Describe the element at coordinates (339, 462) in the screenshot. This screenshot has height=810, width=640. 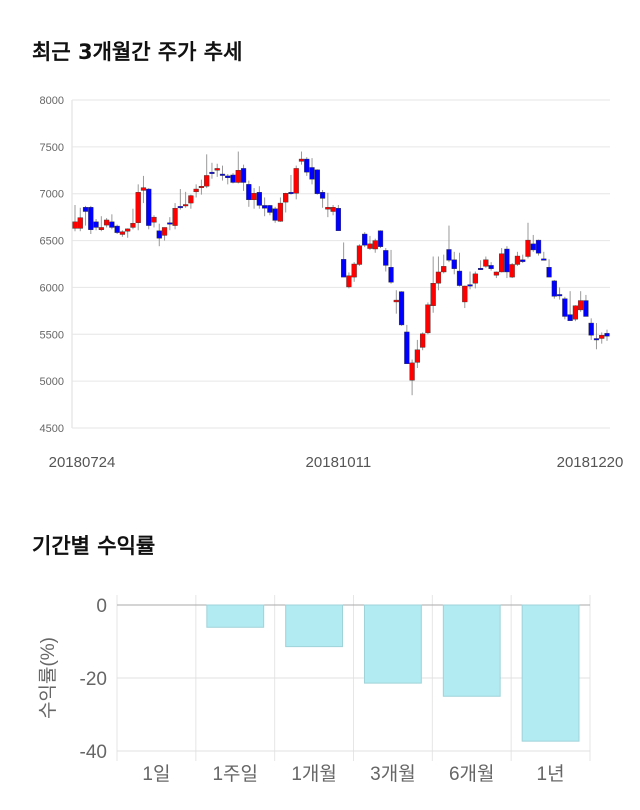
I see `x-tick-label: 20181011` at that location.